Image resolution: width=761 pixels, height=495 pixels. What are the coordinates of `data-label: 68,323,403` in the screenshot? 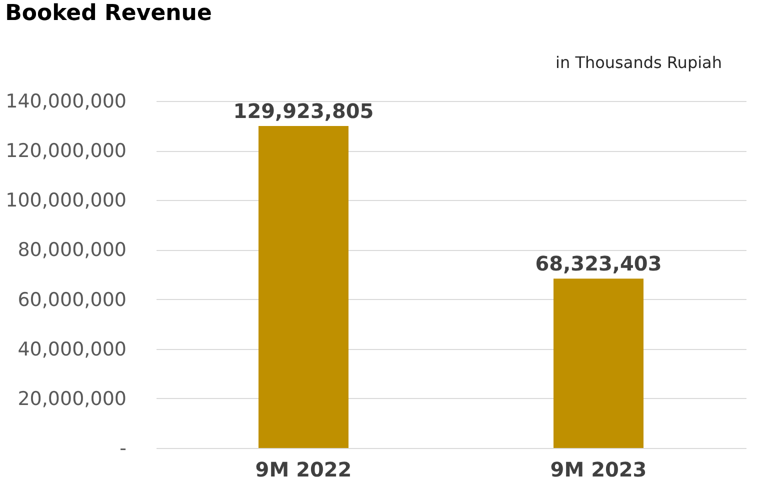 It's located at (598, 264).